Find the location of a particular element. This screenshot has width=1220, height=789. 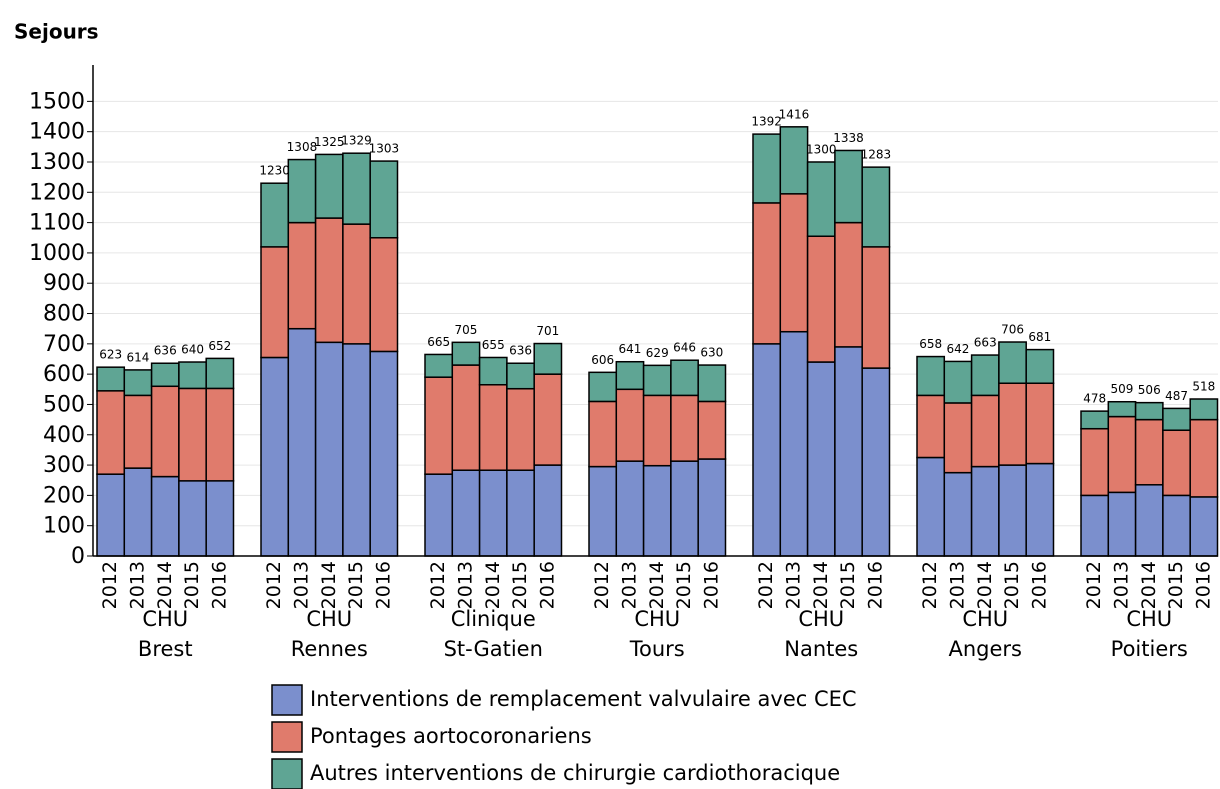

total-label: 705 is located at coordinates (465, 330).